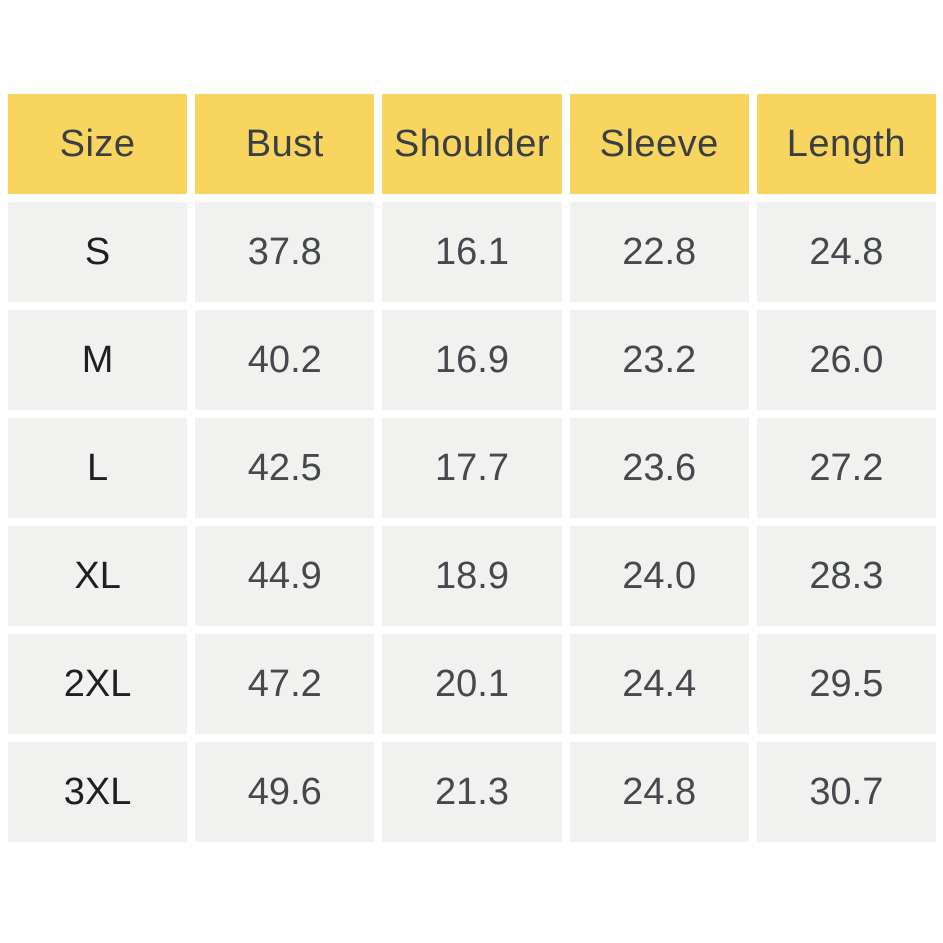  What do you see at coordinates (472, 144) in the screenshot?
I see `column-header-shoulder: Shoulder` at bounding box center [472, 144].